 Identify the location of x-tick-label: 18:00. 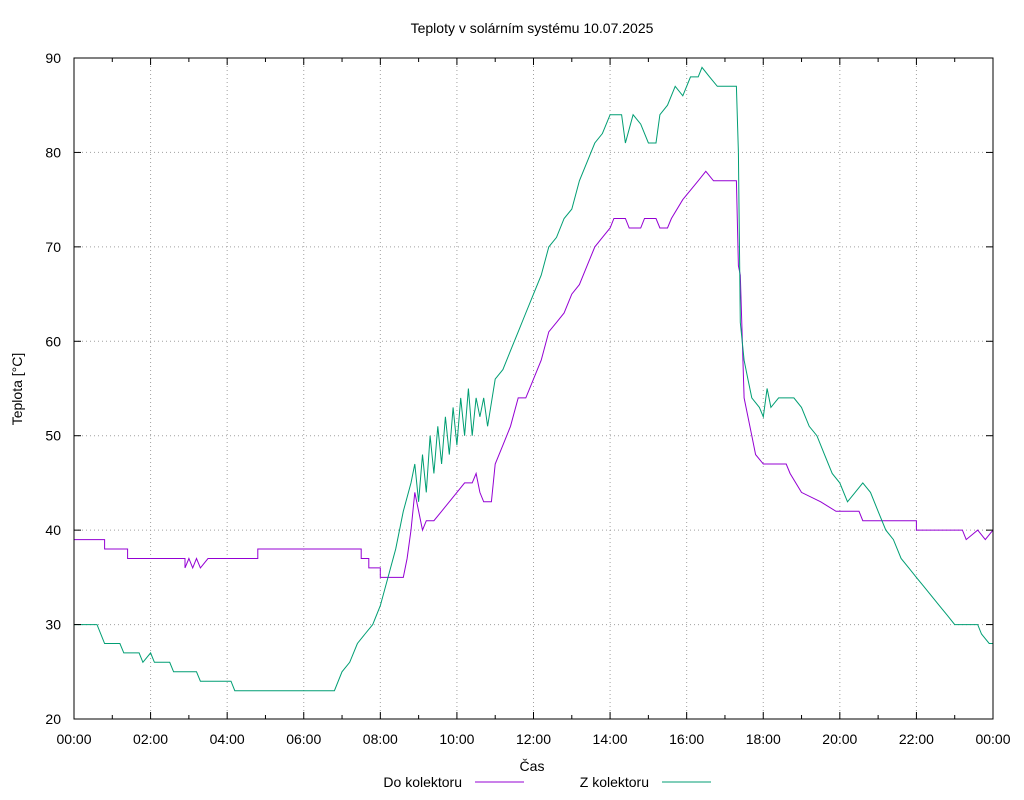
(763, 739).